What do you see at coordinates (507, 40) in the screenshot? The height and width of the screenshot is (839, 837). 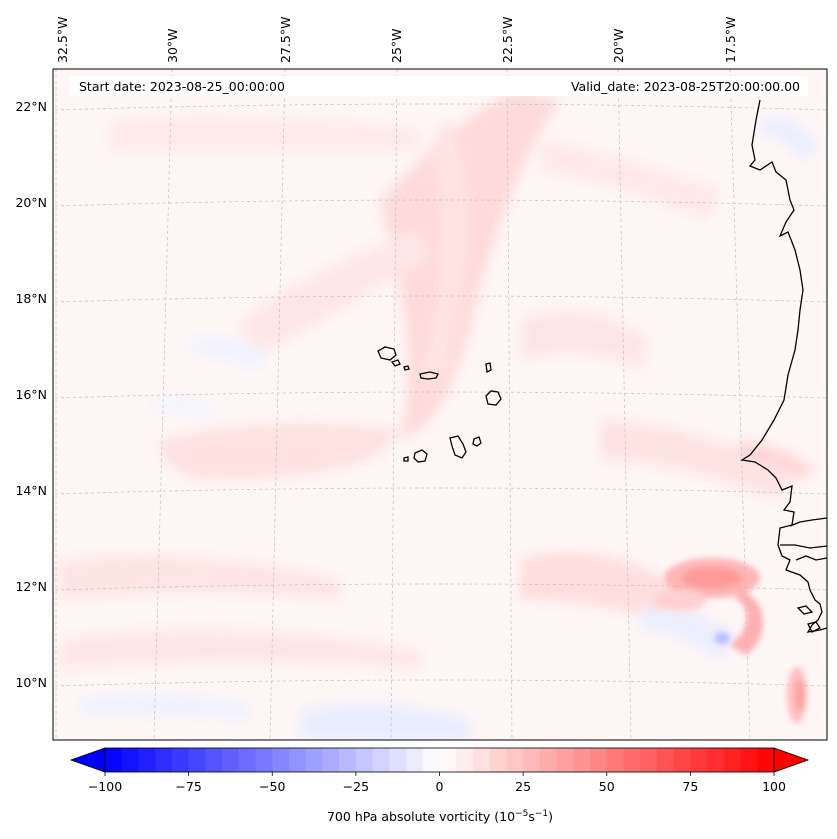 I see `lon-label-22-5w: 22.5°W` at bounding box center [507, 40].